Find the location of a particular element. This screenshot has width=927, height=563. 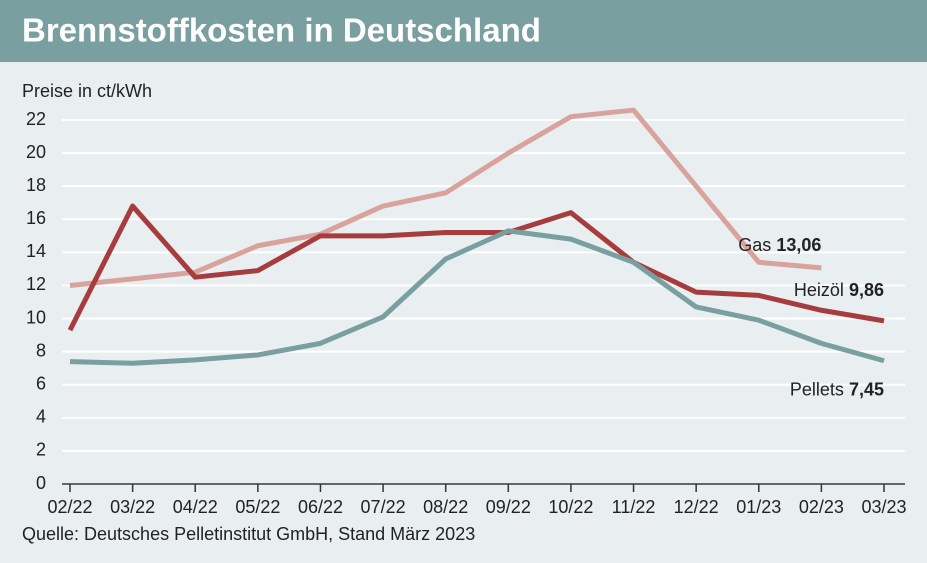

y-axis-label: Preise in ct/kWh is located at coordinates (87, 91).